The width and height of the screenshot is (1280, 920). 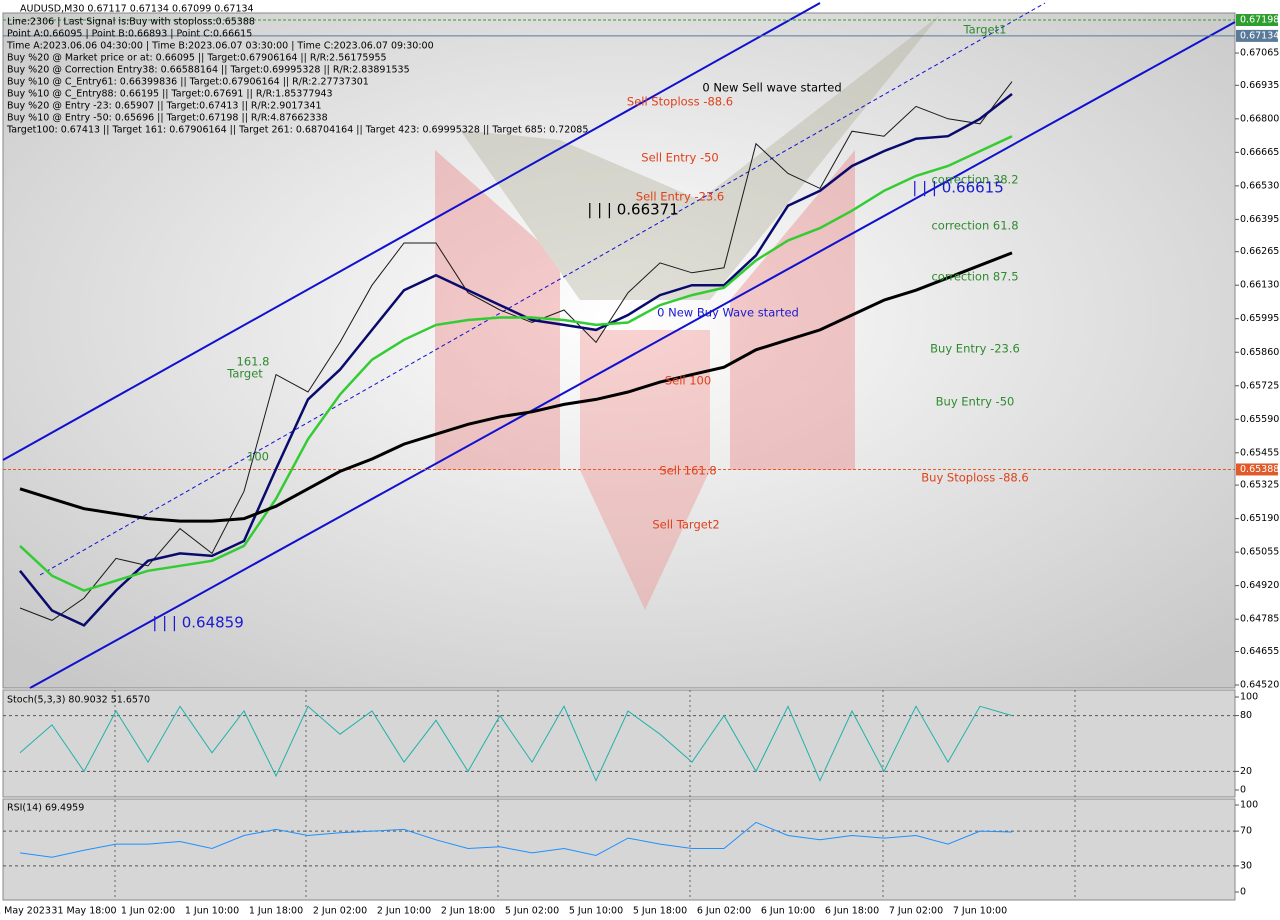 I want to click on annotation: Sell Entry -50, so click(x=679, y=158).